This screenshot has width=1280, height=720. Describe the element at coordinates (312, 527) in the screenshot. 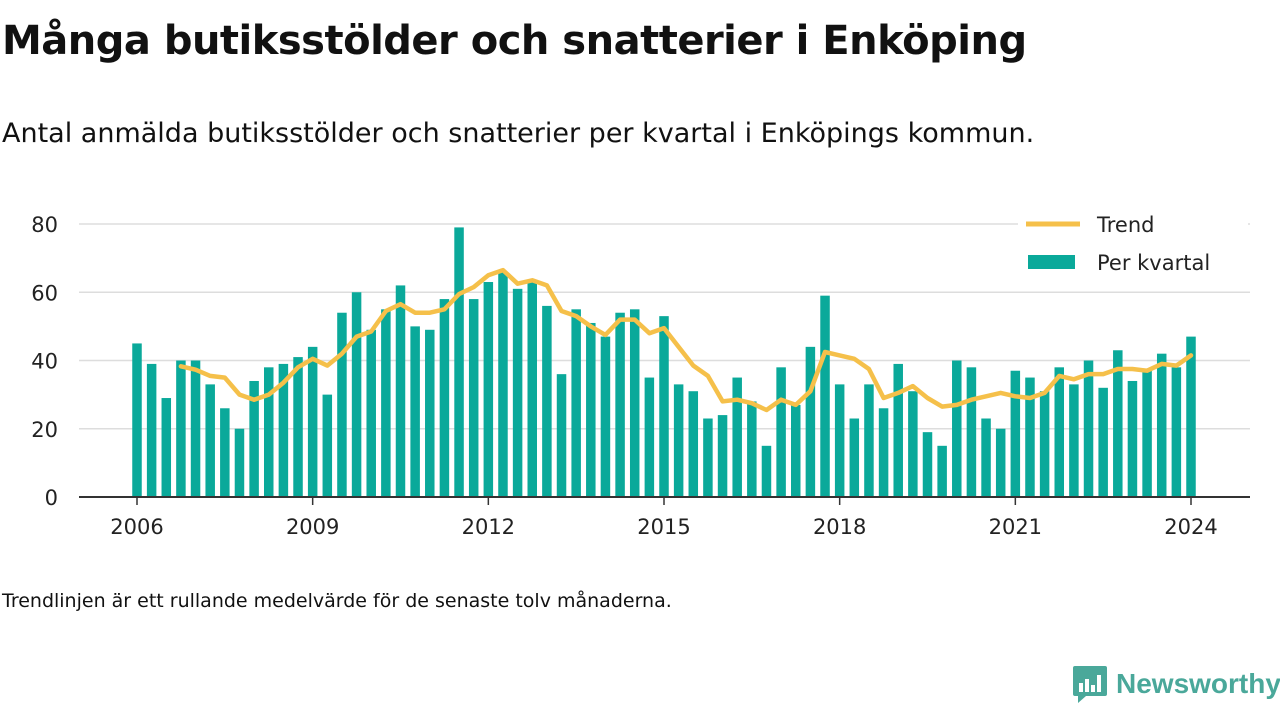

I see `x-tick-label: 2009` at that location.